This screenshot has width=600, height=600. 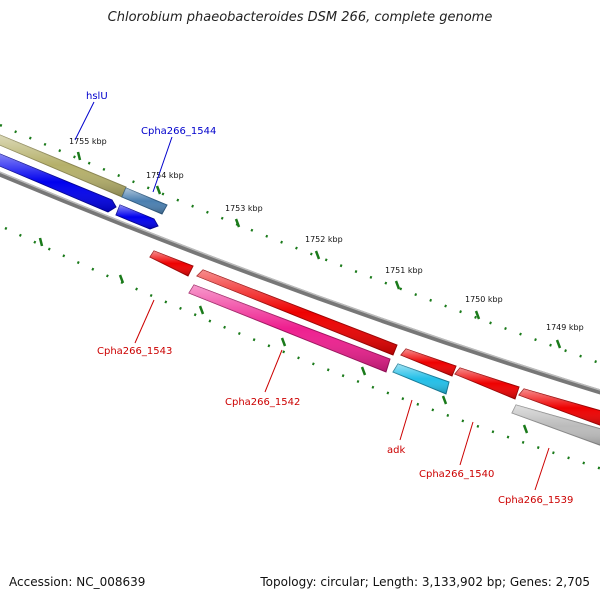 I want to click on gene-minus-long, so click(x=297, y=312).